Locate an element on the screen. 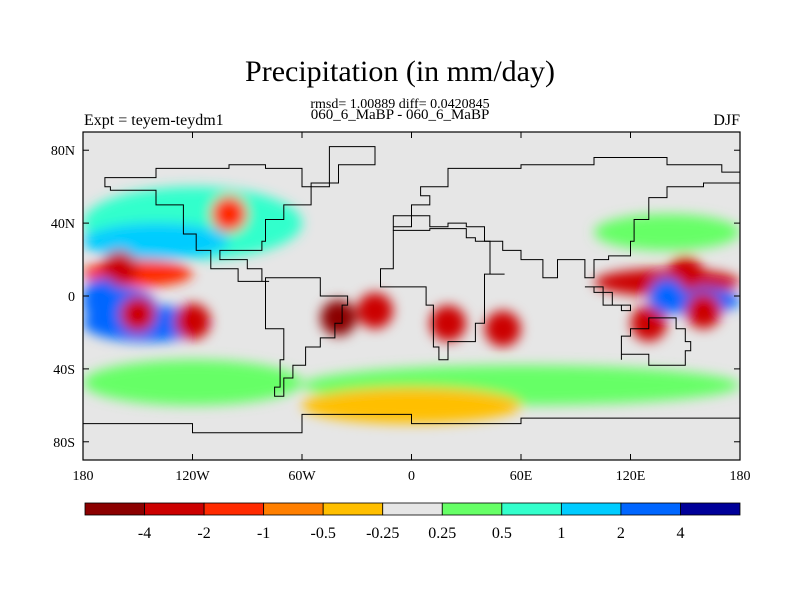  colorbar-label: -4 is located at coordinates (144, 533).